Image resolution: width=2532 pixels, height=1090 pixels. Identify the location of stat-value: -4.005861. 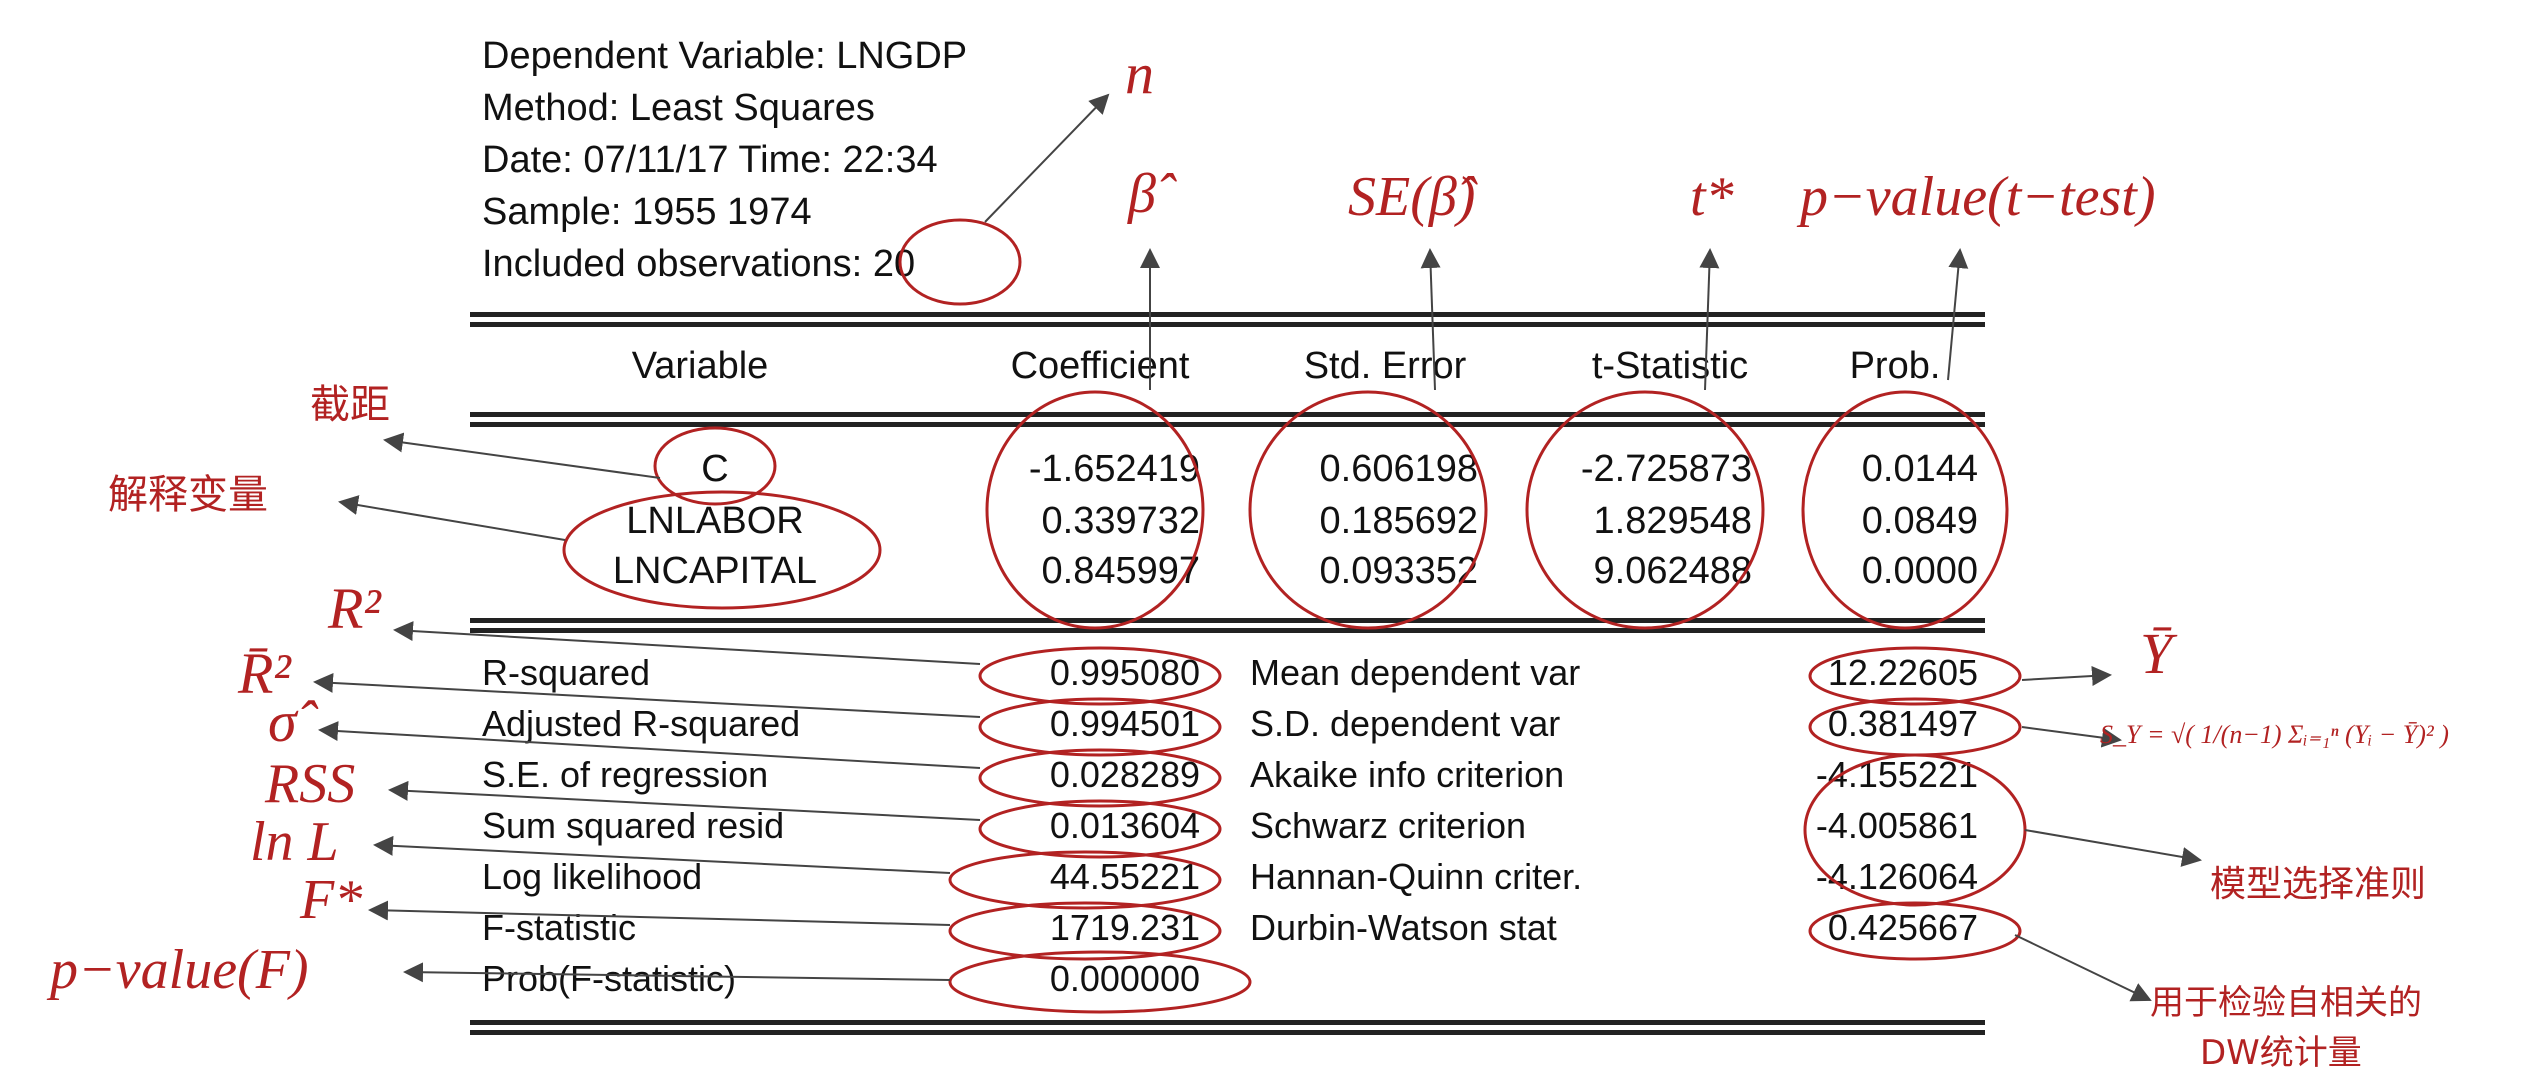
(1896, 825).